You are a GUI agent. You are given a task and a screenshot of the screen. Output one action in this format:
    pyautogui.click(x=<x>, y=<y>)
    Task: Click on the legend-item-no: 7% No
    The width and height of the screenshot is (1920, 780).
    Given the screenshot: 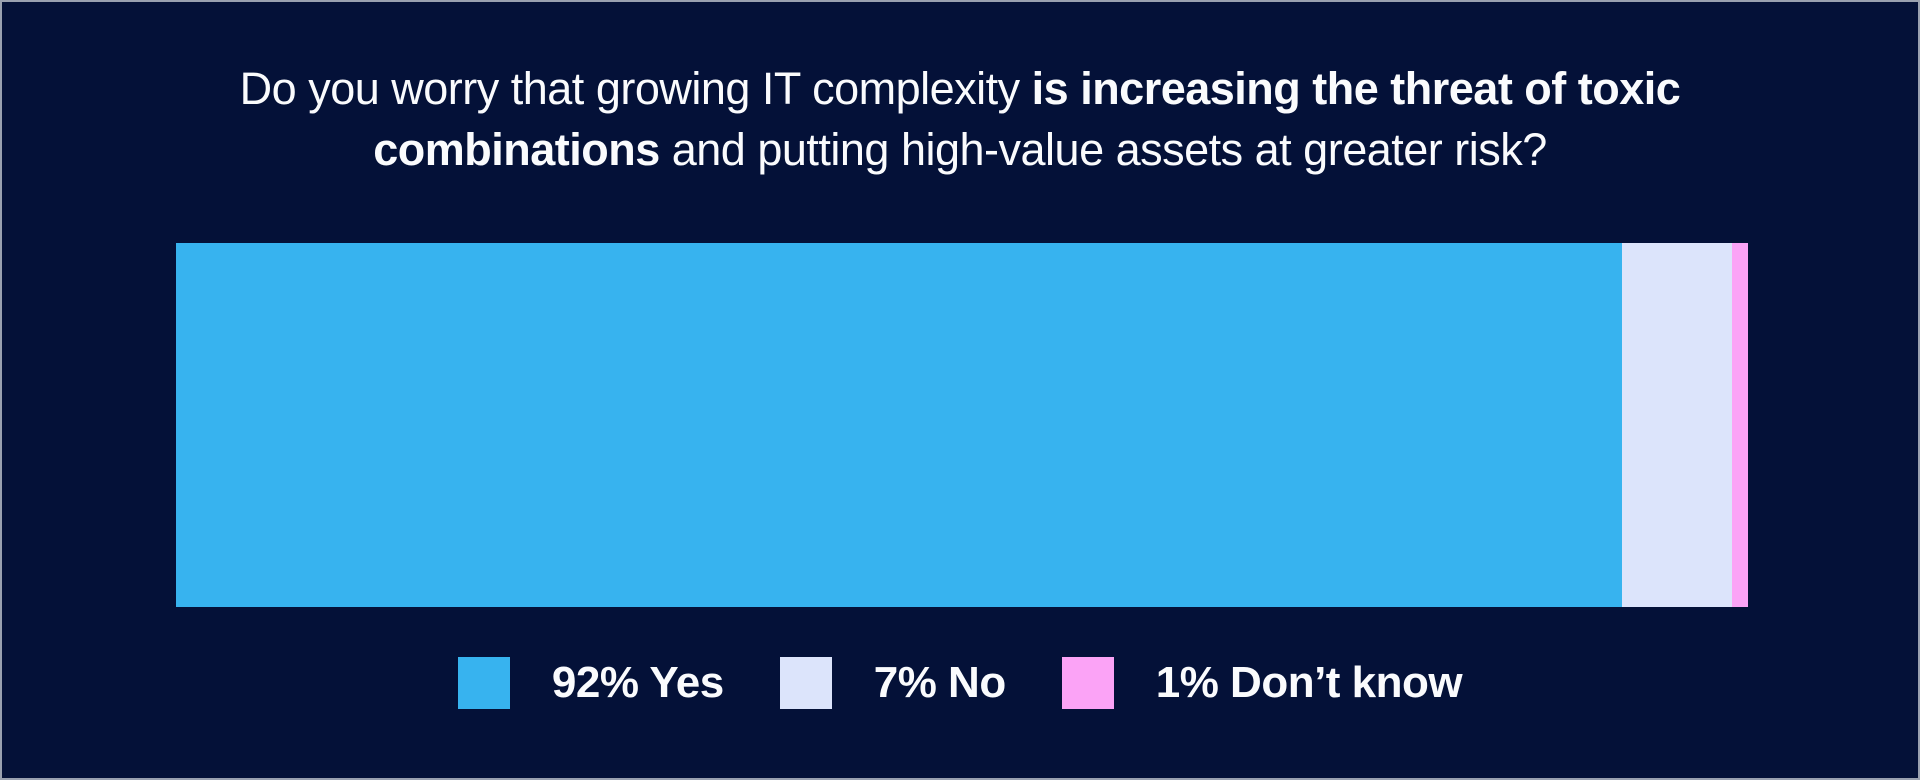 What is the action you would take?
    pyautogui.click(x=892, y=683)
    